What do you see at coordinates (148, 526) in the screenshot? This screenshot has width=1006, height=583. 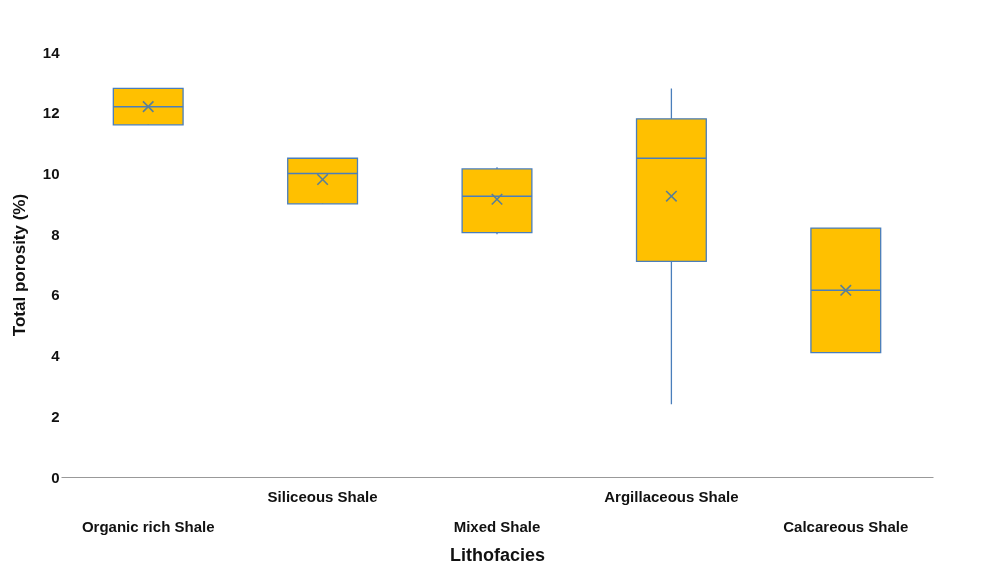 I see `x-tick-label: Organic rich Shale` at bounding box center [148, 526].